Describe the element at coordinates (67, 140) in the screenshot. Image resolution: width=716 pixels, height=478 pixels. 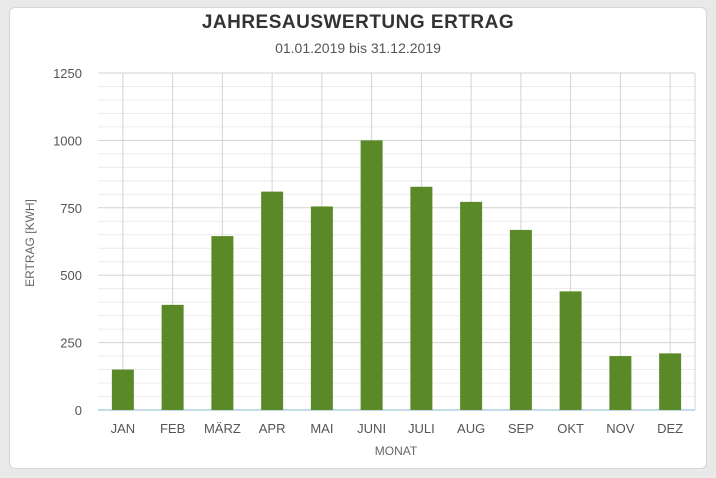
I see `y-tick-label: 1000` at that location.